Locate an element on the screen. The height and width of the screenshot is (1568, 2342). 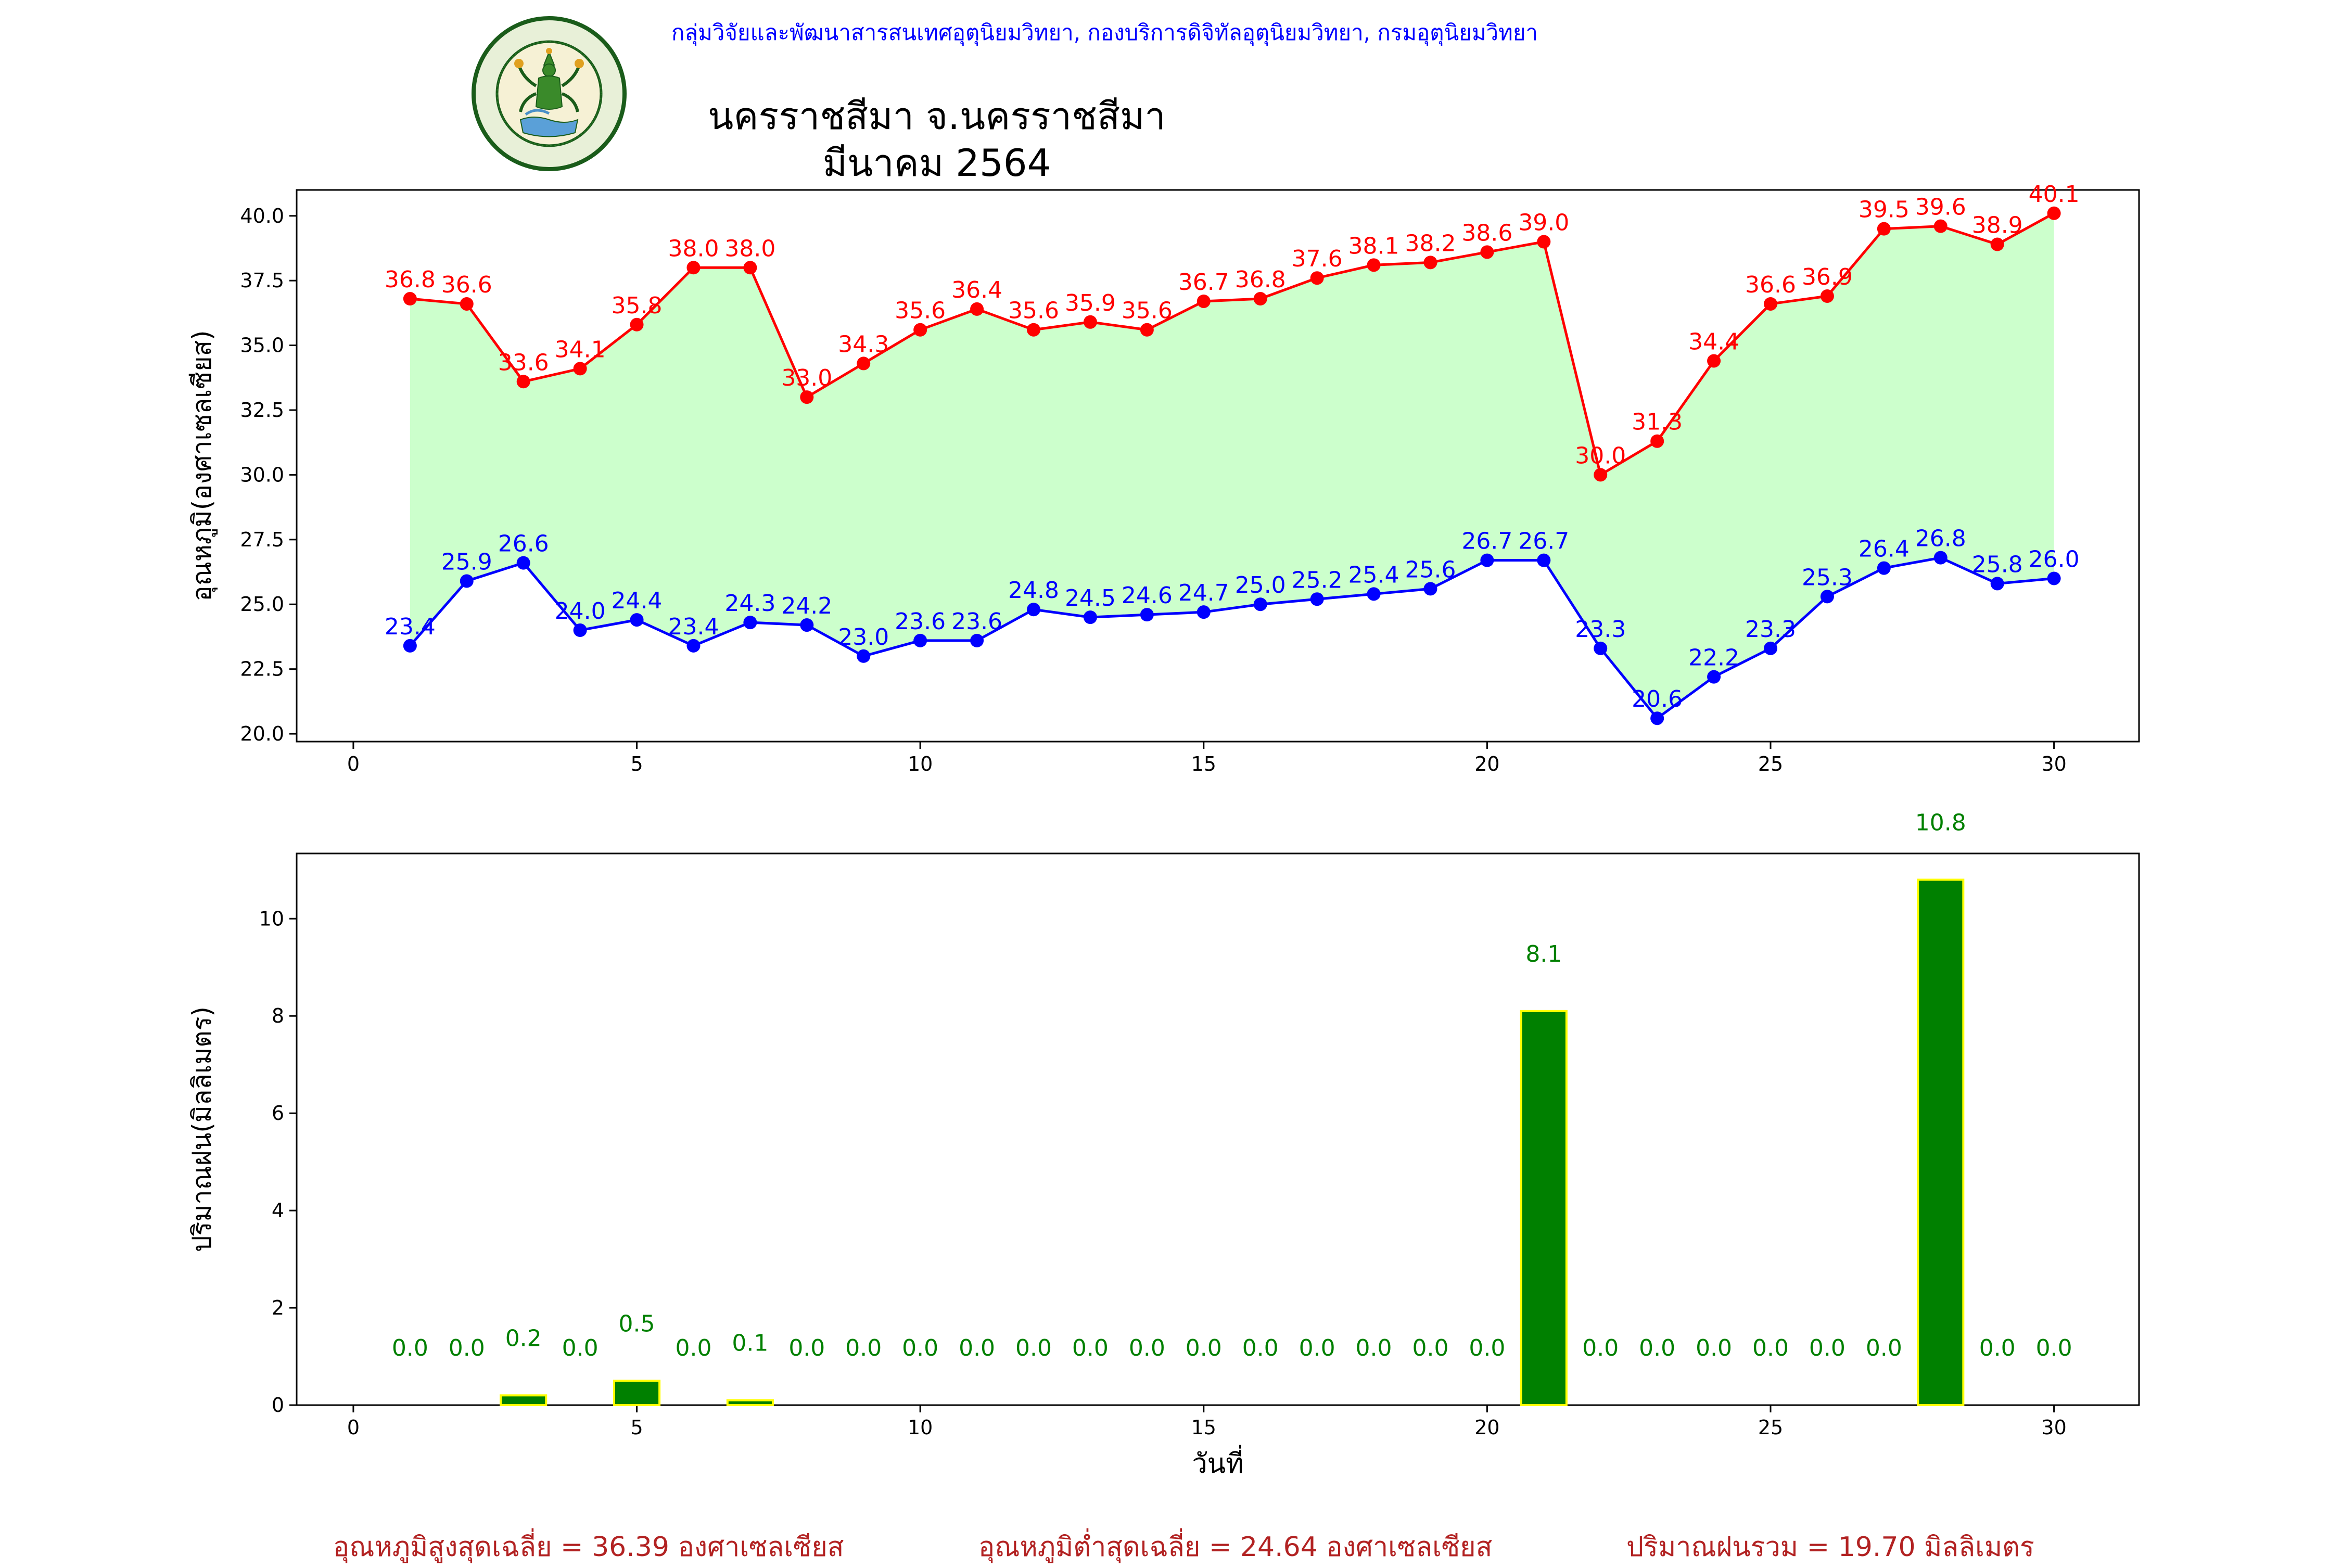
max-temp-data-label: 38.6 is located at coordinates (1487, 233).